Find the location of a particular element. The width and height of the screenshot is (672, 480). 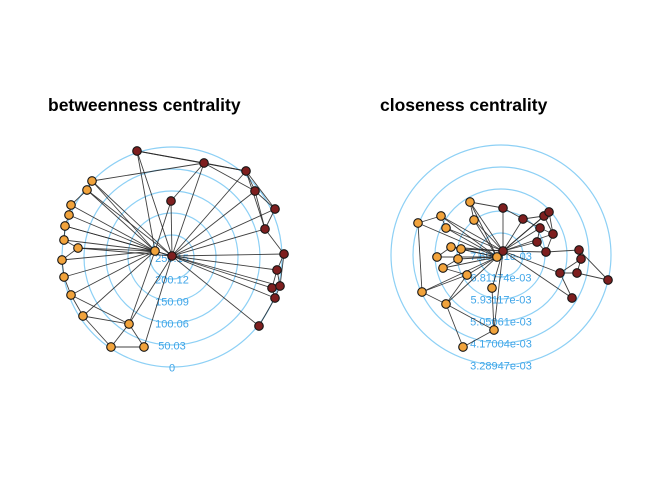

graph-node-r12 is located at coordinates (280, 286).